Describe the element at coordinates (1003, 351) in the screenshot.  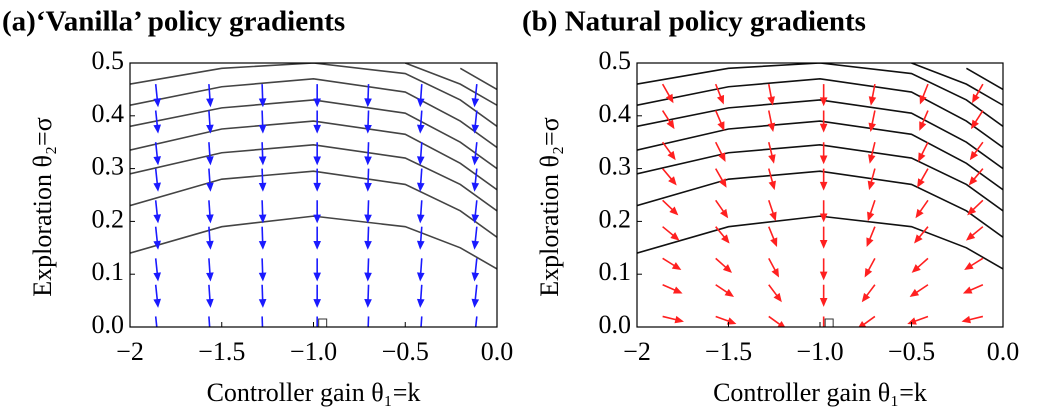
I see `x-tick-label: 0.0` at that location.